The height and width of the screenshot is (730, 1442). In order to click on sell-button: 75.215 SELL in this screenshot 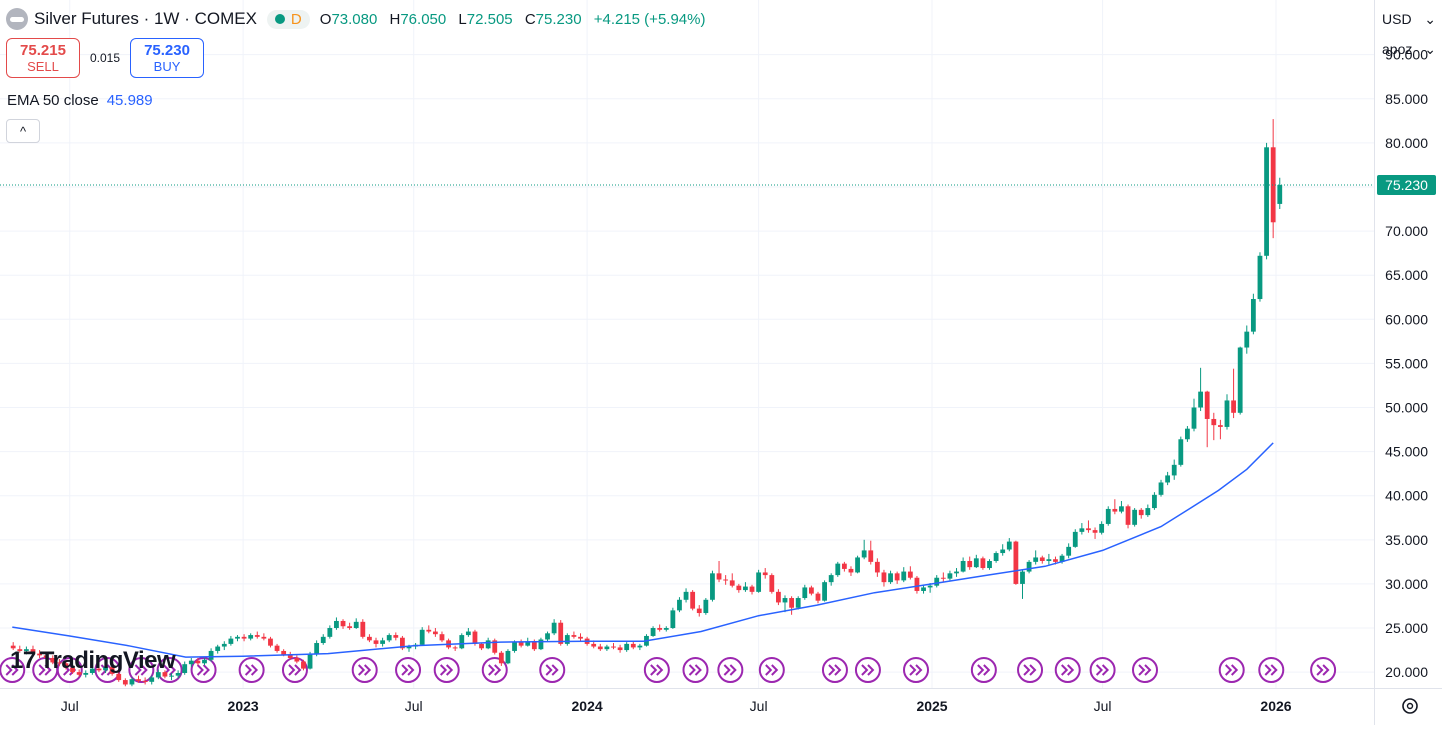, I will do `click(43, 58)`.